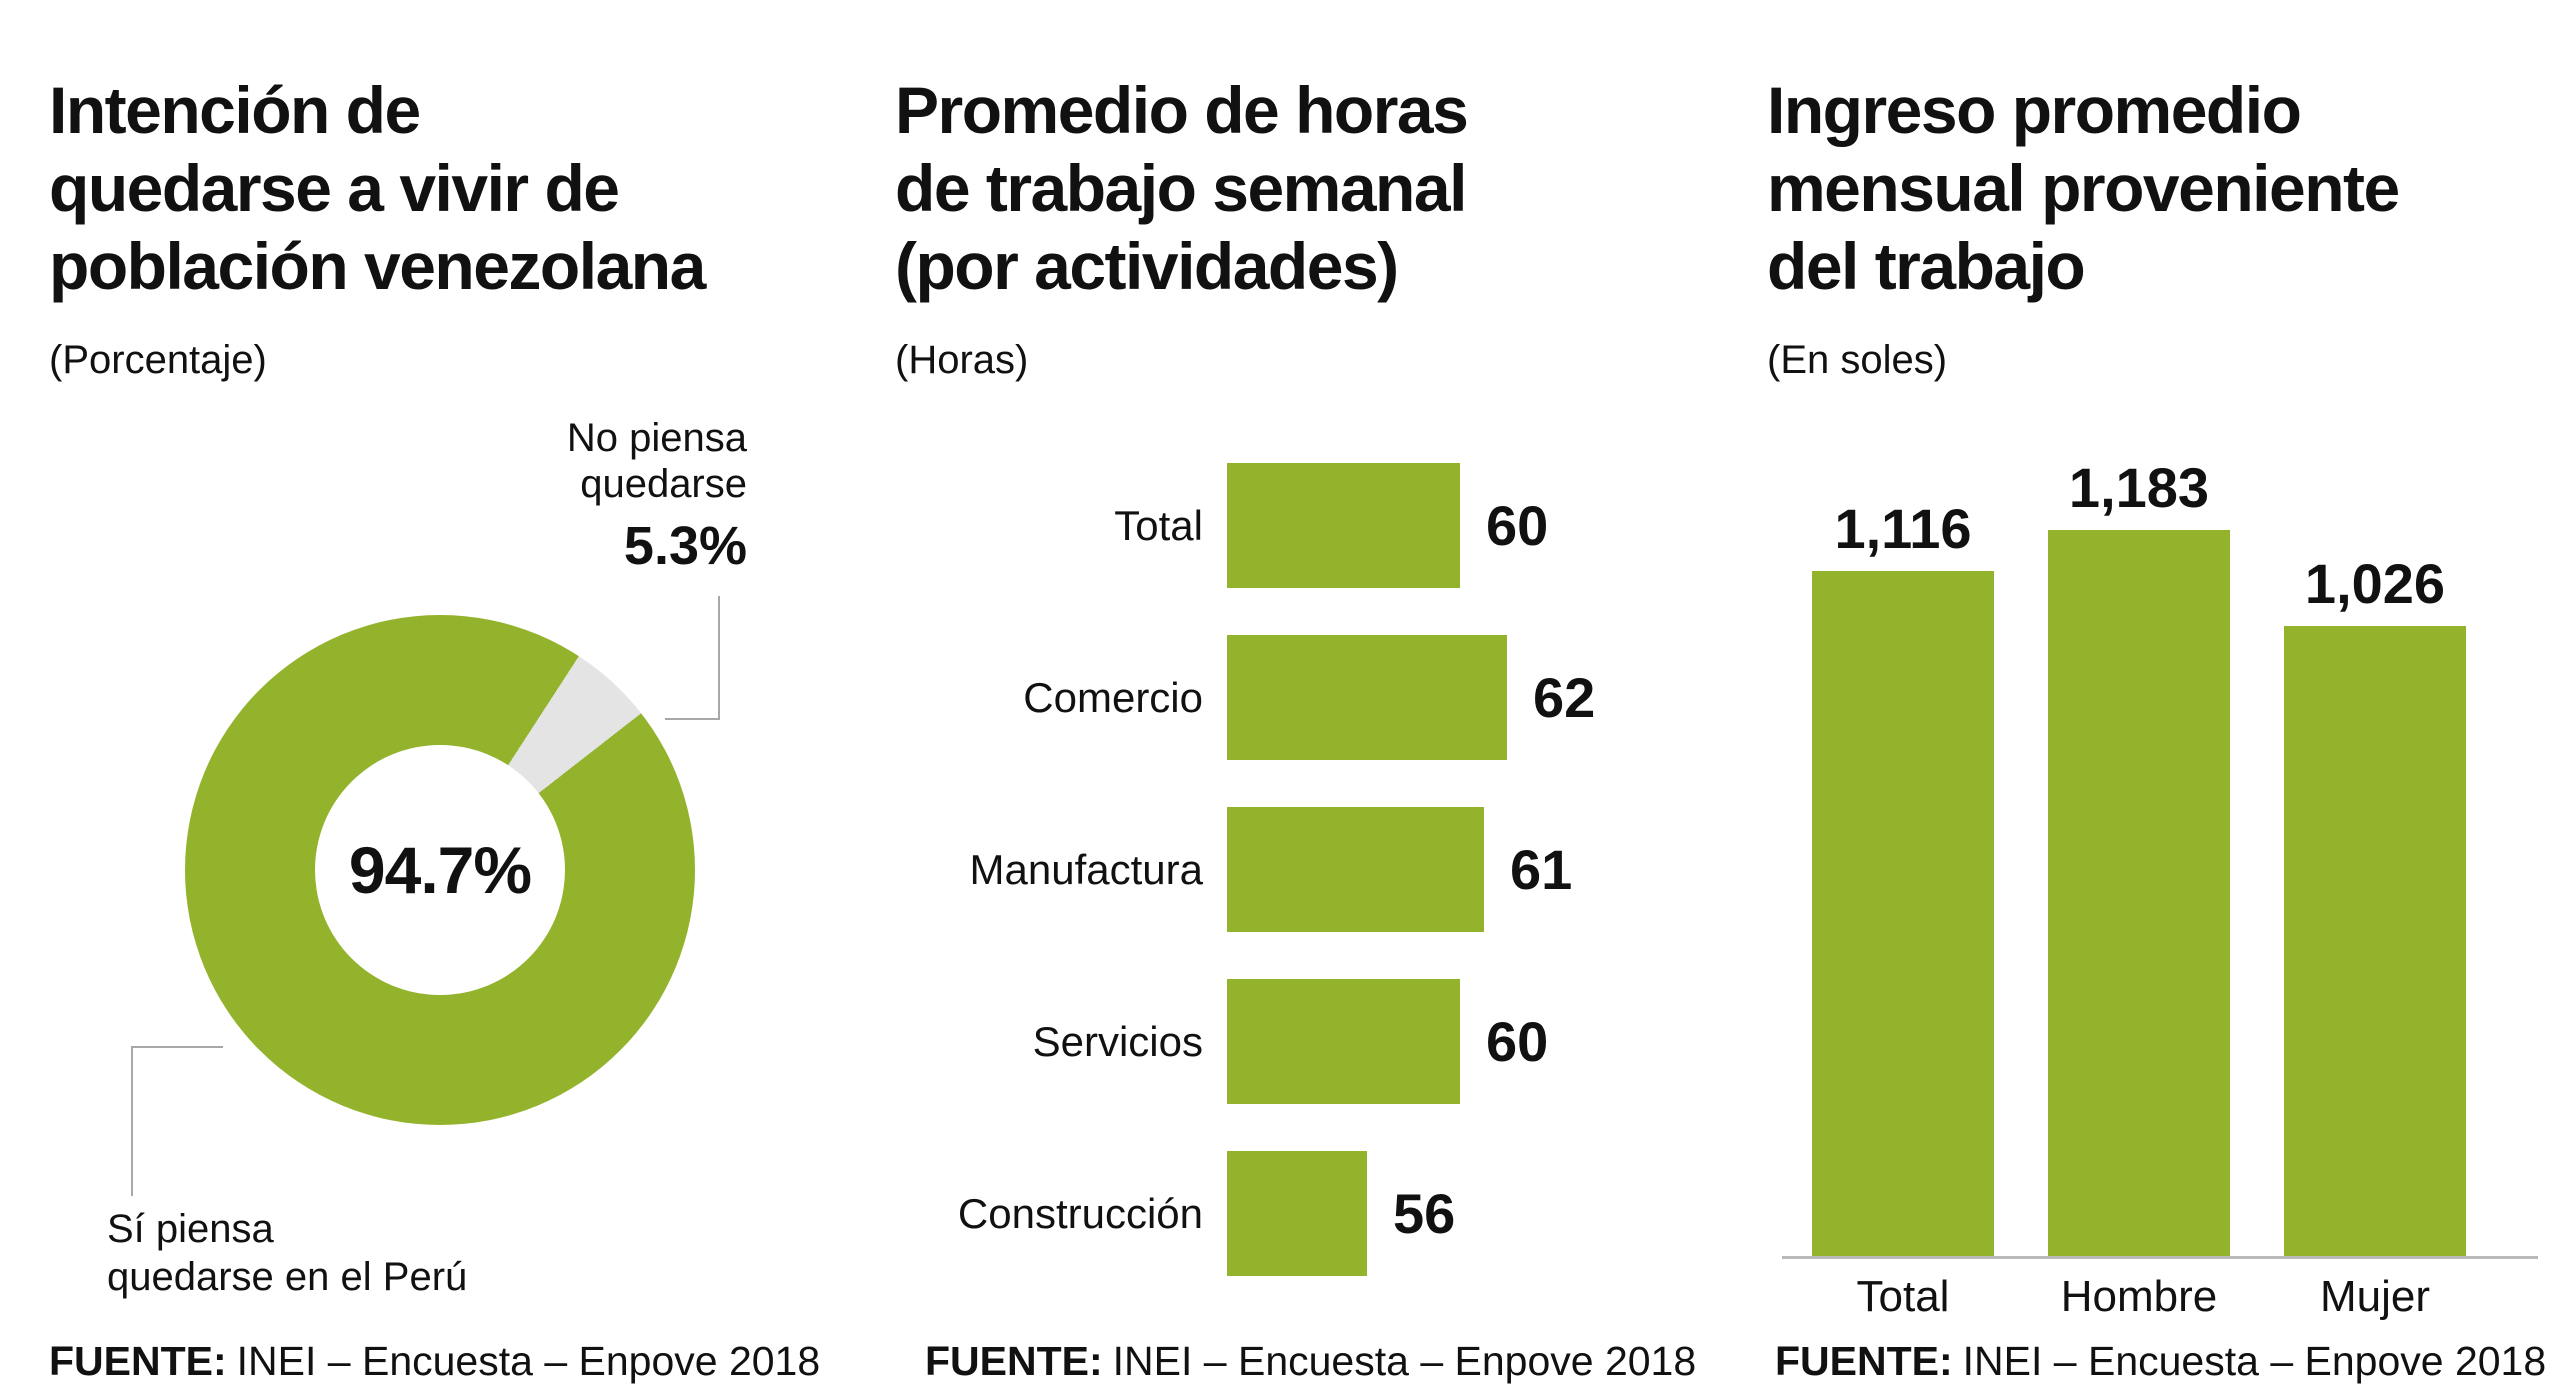 The width and height of the screenshot is (2556, 1395). What do you see at coordinates (158, 360) in the screenshot?
I see `chart-subtitle: (Porcentaje)` at bounding box center [158, 360].